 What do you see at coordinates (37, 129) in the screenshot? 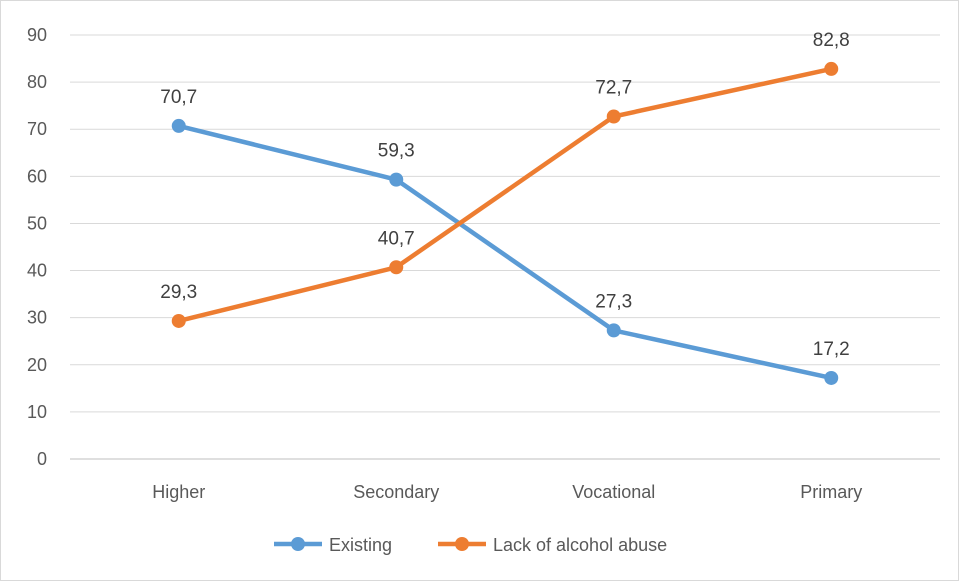
I see `y-tick-label: 70` at bounding box center [37, 129].